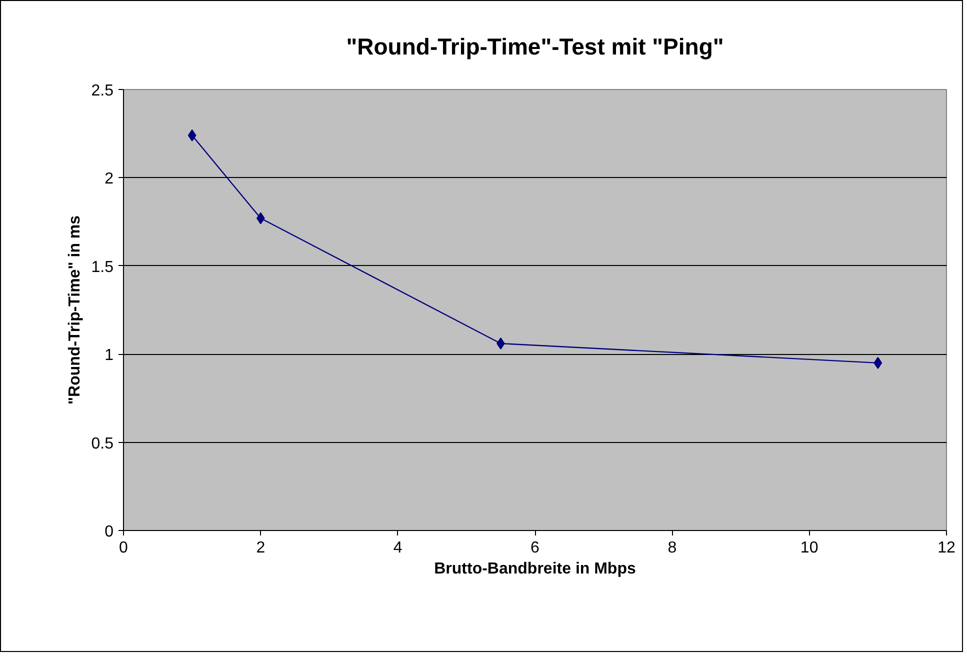 The height and width of the screenshot is (656, 967). I want to click on x-tick-label: 4, so click(397, 548).